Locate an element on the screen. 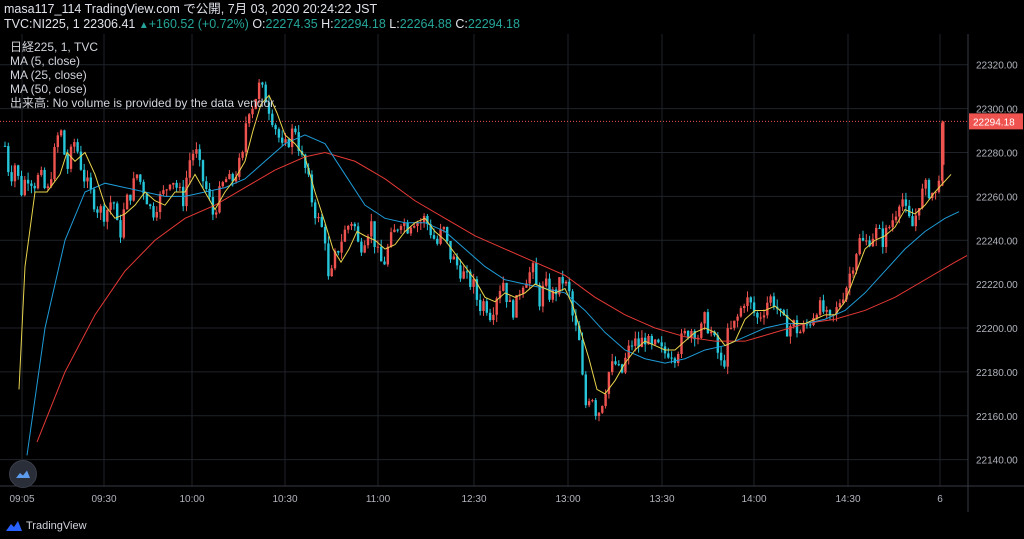  x-tick-label: 12:30 is located at coordinates (473, 499).